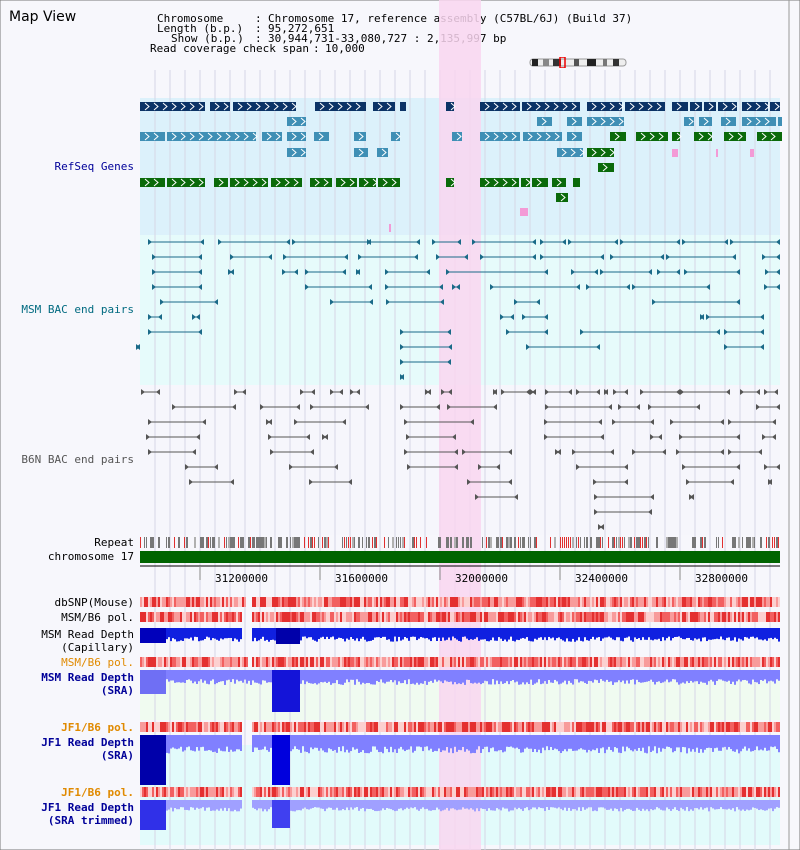  Describe the element at coordinates (578, 61) in the screenshot. I see `chromosome-ideogram` at that location.